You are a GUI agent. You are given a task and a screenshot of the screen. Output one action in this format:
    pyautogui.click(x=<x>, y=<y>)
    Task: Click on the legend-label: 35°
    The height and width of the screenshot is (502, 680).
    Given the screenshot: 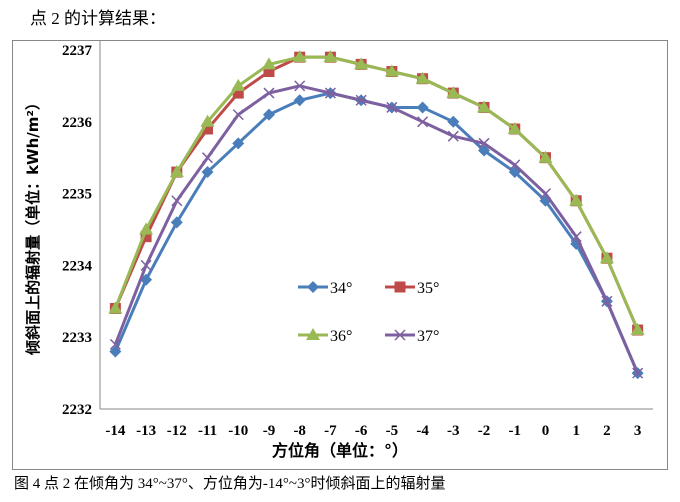 What is the action you would take?
    pyautogui.click(x=428, y=288)
    